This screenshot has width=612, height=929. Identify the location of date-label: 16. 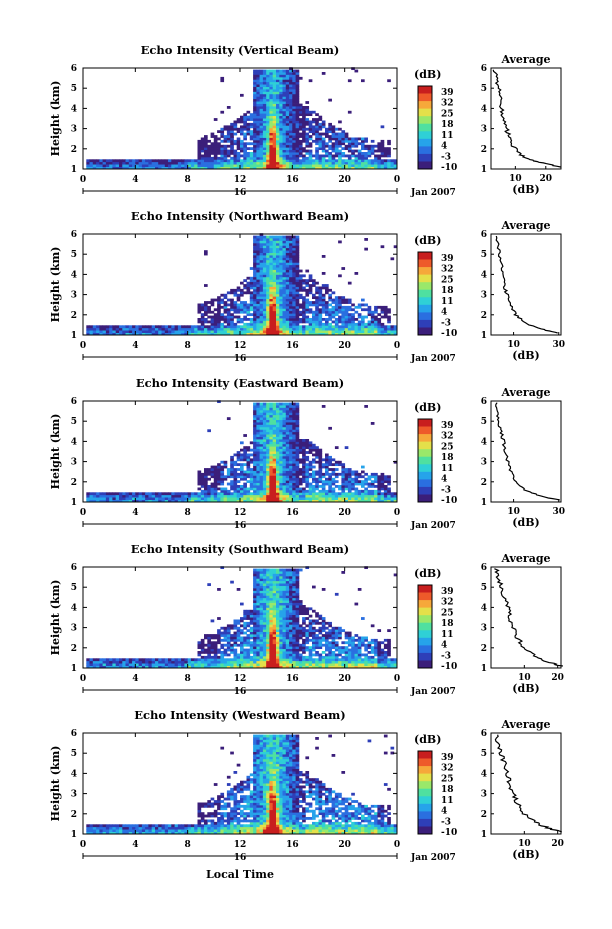
(240, 359).